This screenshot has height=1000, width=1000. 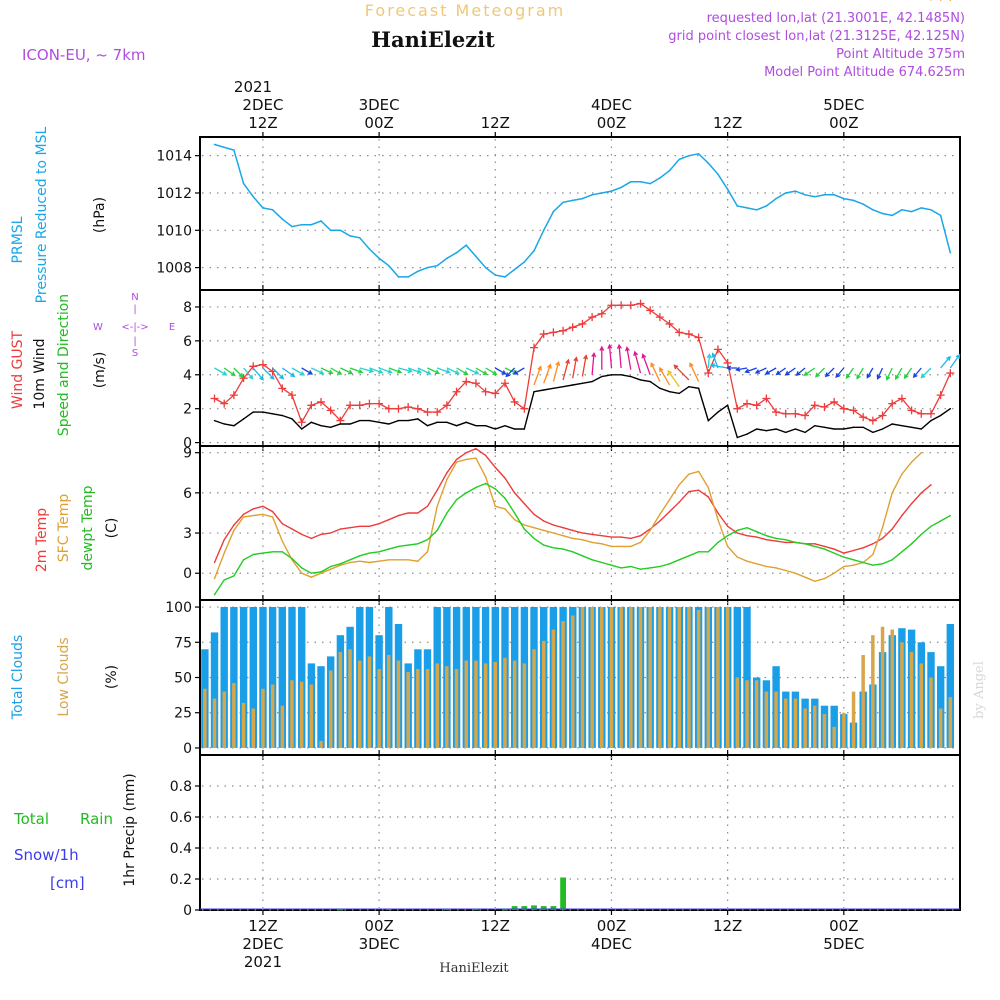 I want to click on top-axis-date-label: 4DEC, so click(x=611, y=105).